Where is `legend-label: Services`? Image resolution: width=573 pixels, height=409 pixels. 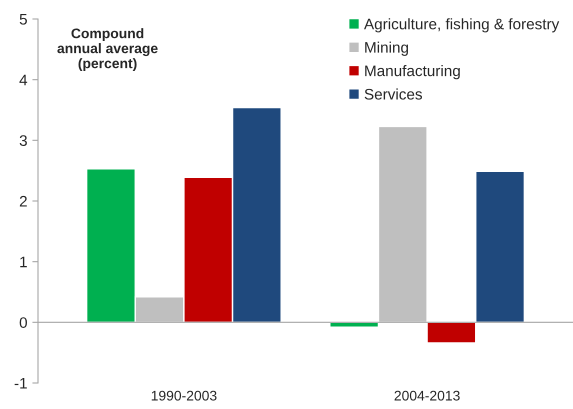
legend-label: Services is located at coordinates (393, 94).